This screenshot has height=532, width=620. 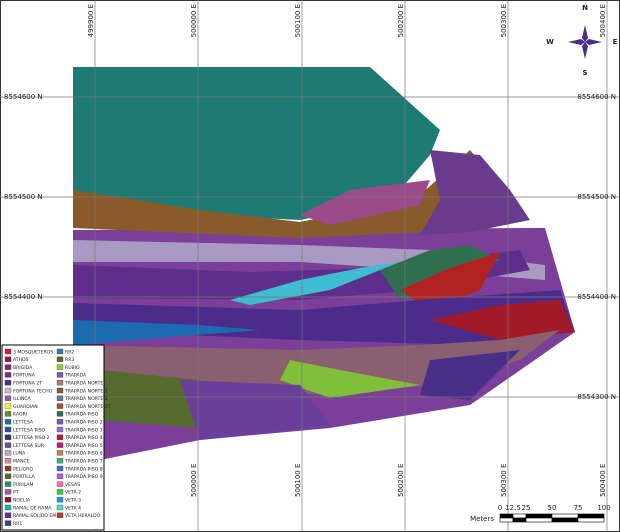 I want to click on legend-label: RAMAL SOLIDO EM, so click(x=34, y=516).